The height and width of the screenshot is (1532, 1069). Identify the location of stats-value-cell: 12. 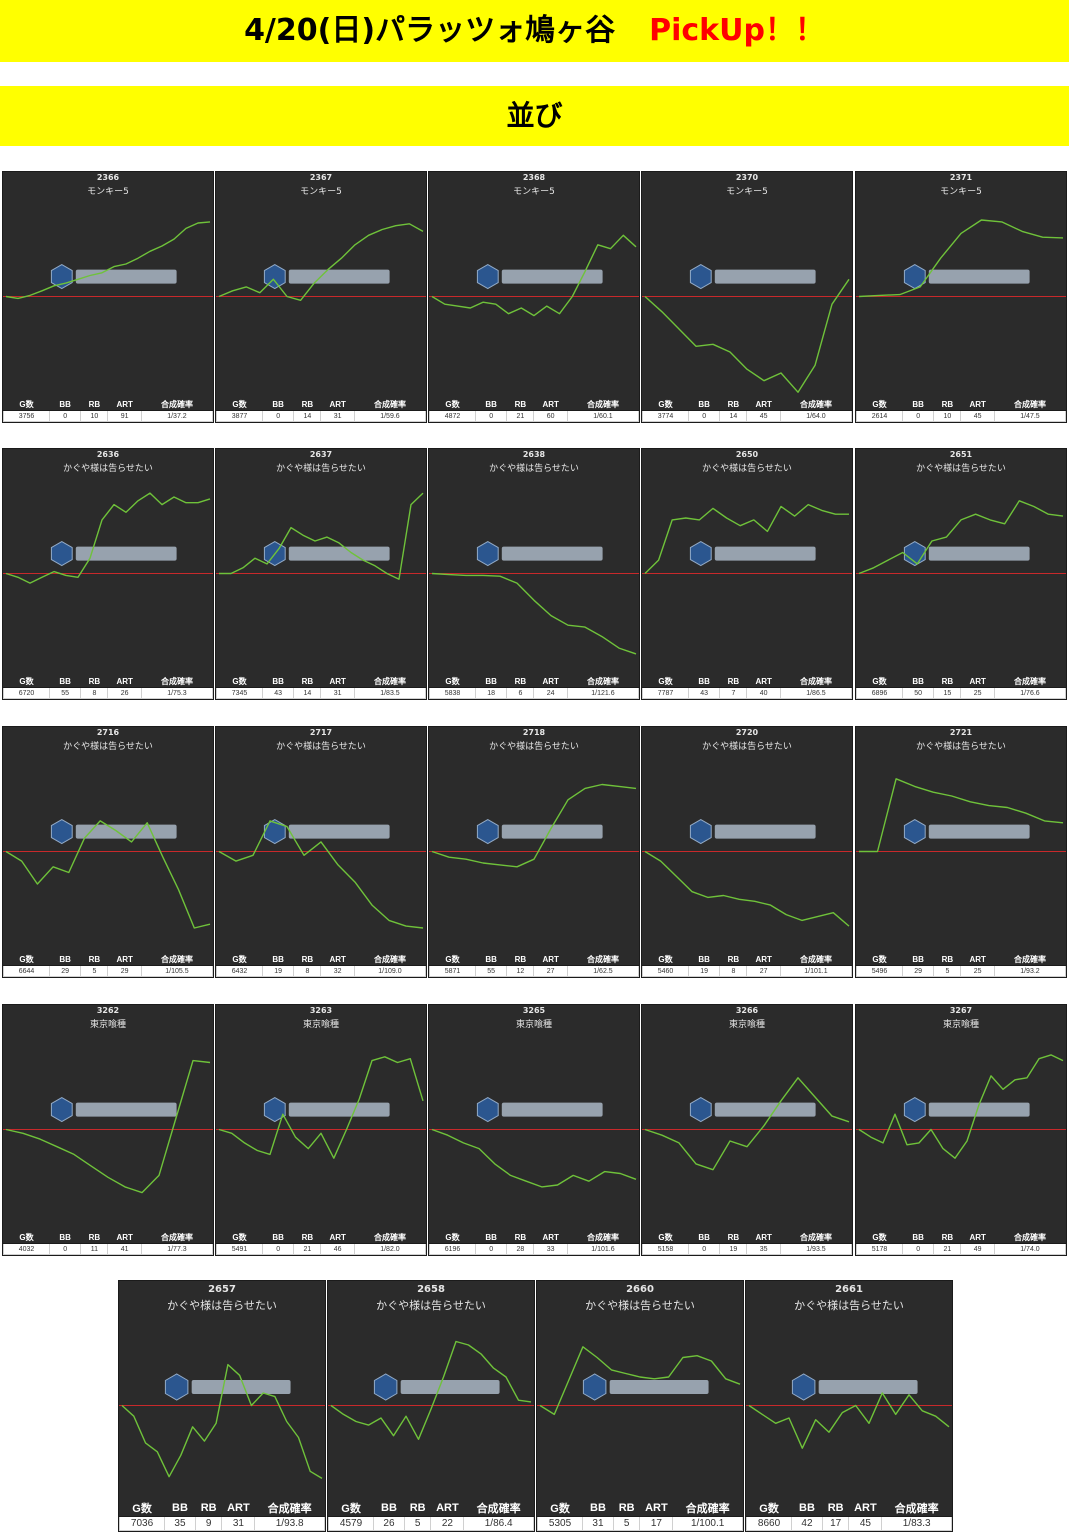
(520, 971).